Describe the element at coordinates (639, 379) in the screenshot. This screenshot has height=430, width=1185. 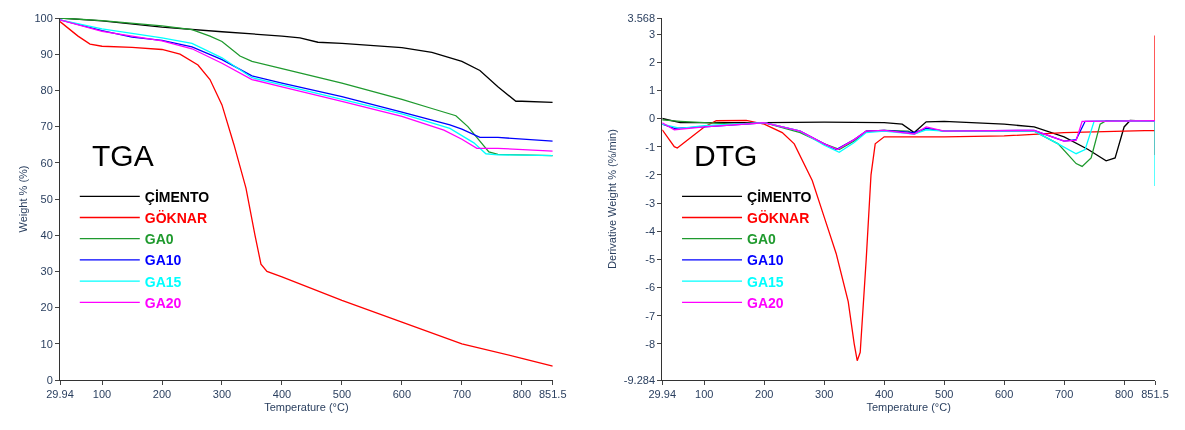
I see `y-tick-label: -9.284` at that location.